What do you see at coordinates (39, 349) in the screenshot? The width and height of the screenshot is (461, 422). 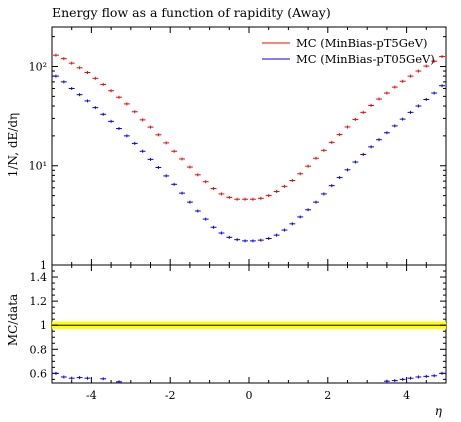 I see `ratio-y-tick-label: 0.8` at bounding box center [39, 349].